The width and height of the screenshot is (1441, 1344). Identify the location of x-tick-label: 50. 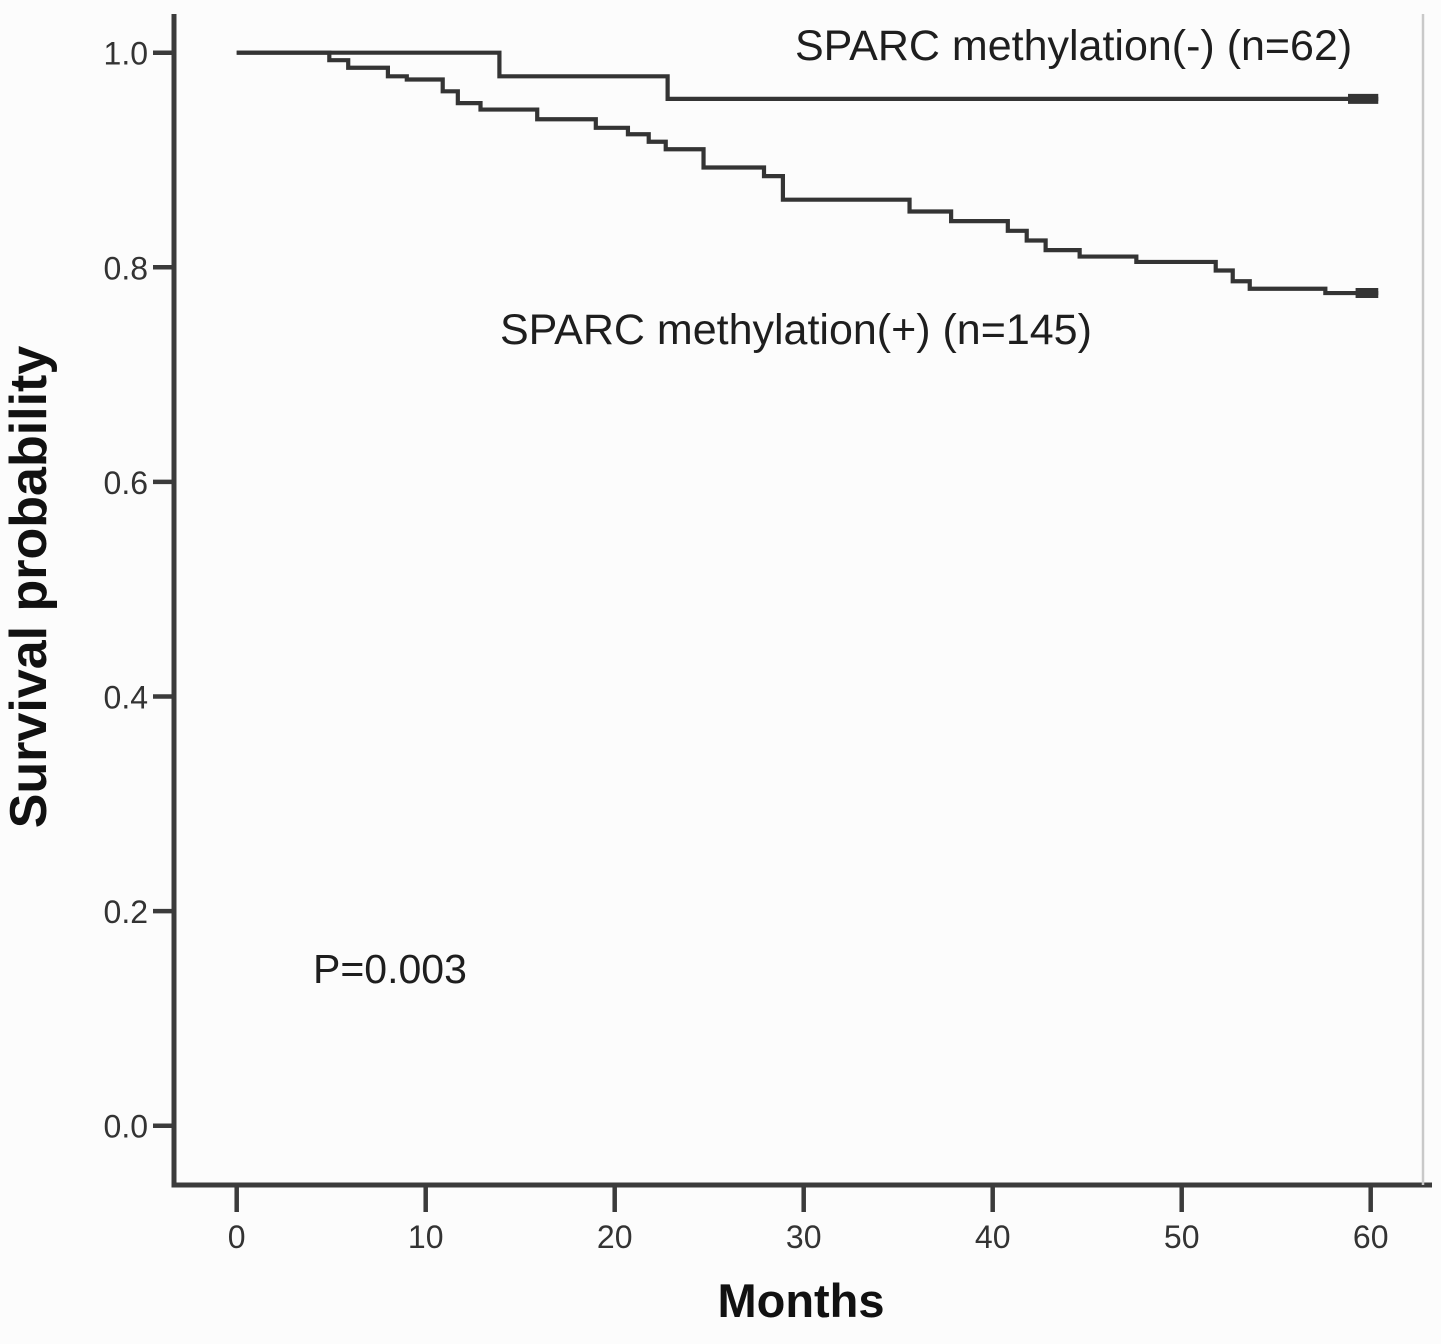
(1182, 1237).